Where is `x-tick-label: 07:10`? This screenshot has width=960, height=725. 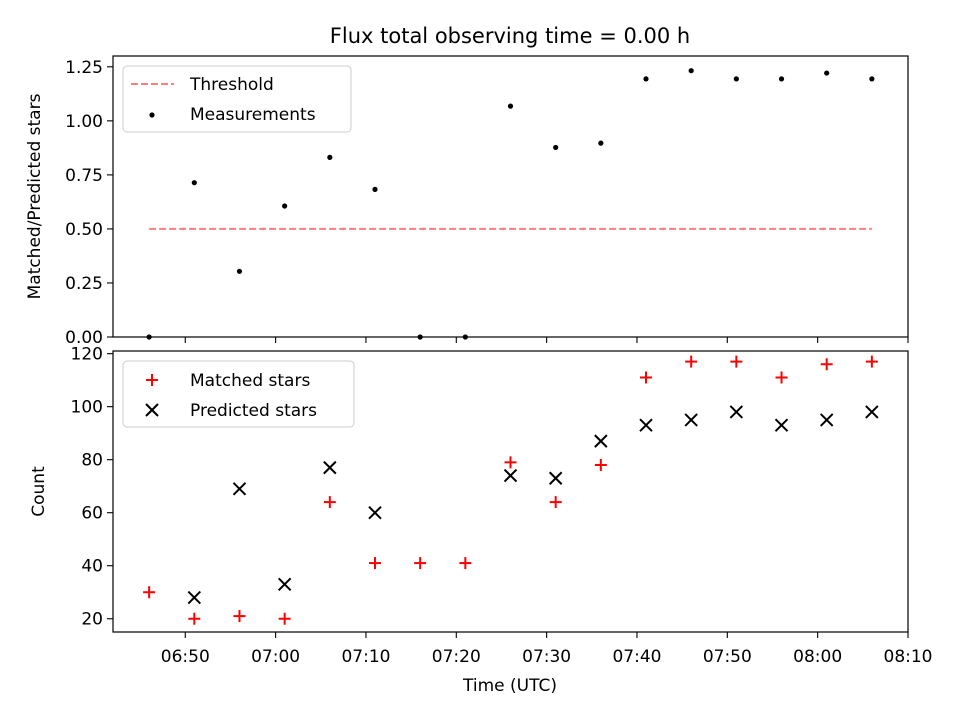 x-tick-label: 07:10 is located at coordinates (365, 657).